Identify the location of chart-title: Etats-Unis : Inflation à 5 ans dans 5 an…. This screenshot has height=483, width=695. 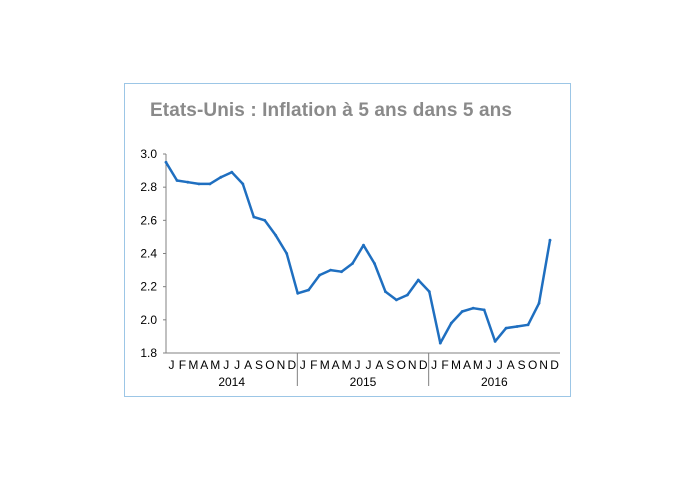
(331, 110).